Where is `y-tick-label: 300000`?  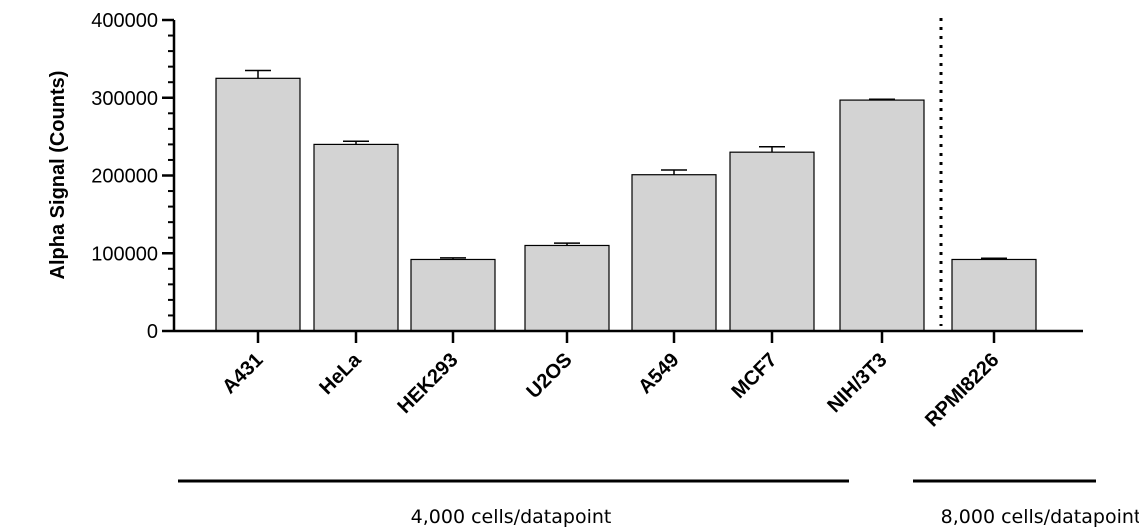
y-tick-label: 300000 is located at coordinates (124, 99).